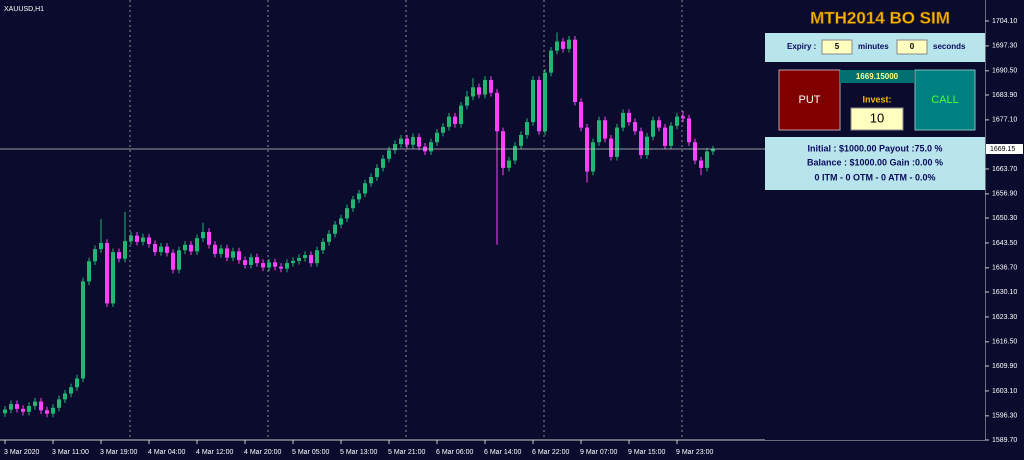 The image size is (1024, 460). Describe the element at coordinates (166, 452) in the screenshot. I see `x-tick-label: 4 Mar 04:00` at that location.